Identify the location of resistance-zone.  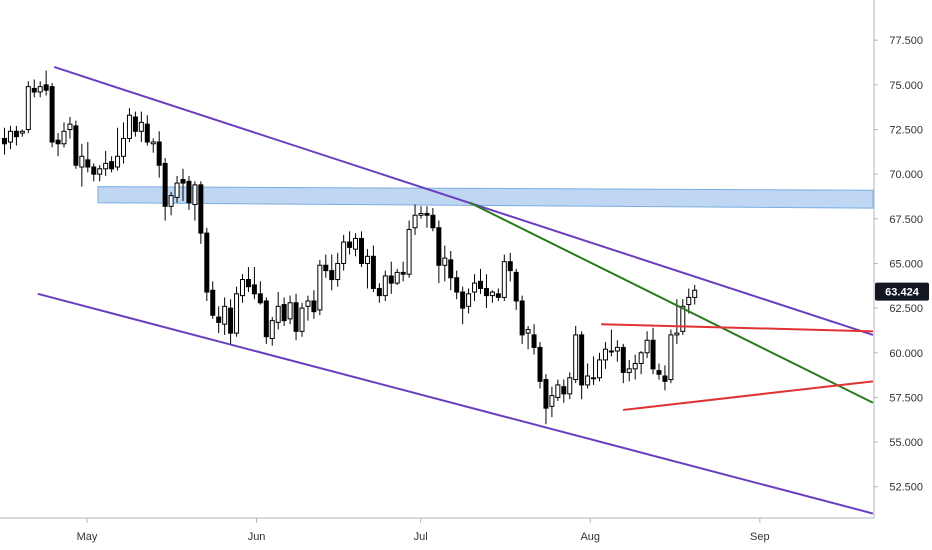
(485, 197).